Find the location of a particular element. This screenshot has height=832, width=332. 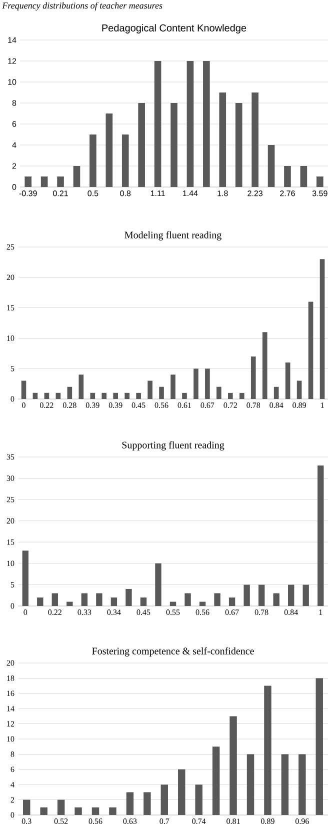

x-tick-label: 0.67 is located at coordinates (207, 405).